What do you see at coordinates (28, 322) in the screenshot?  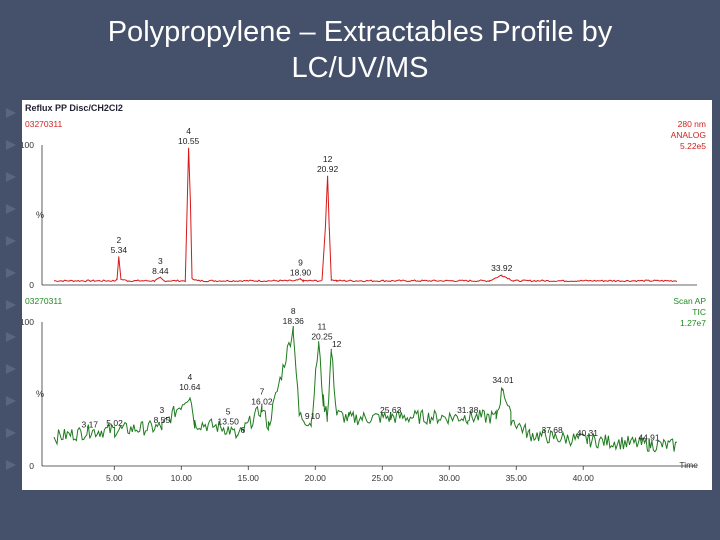 I see `ms-ytick-label: 100` at bounding box center [28, 322].